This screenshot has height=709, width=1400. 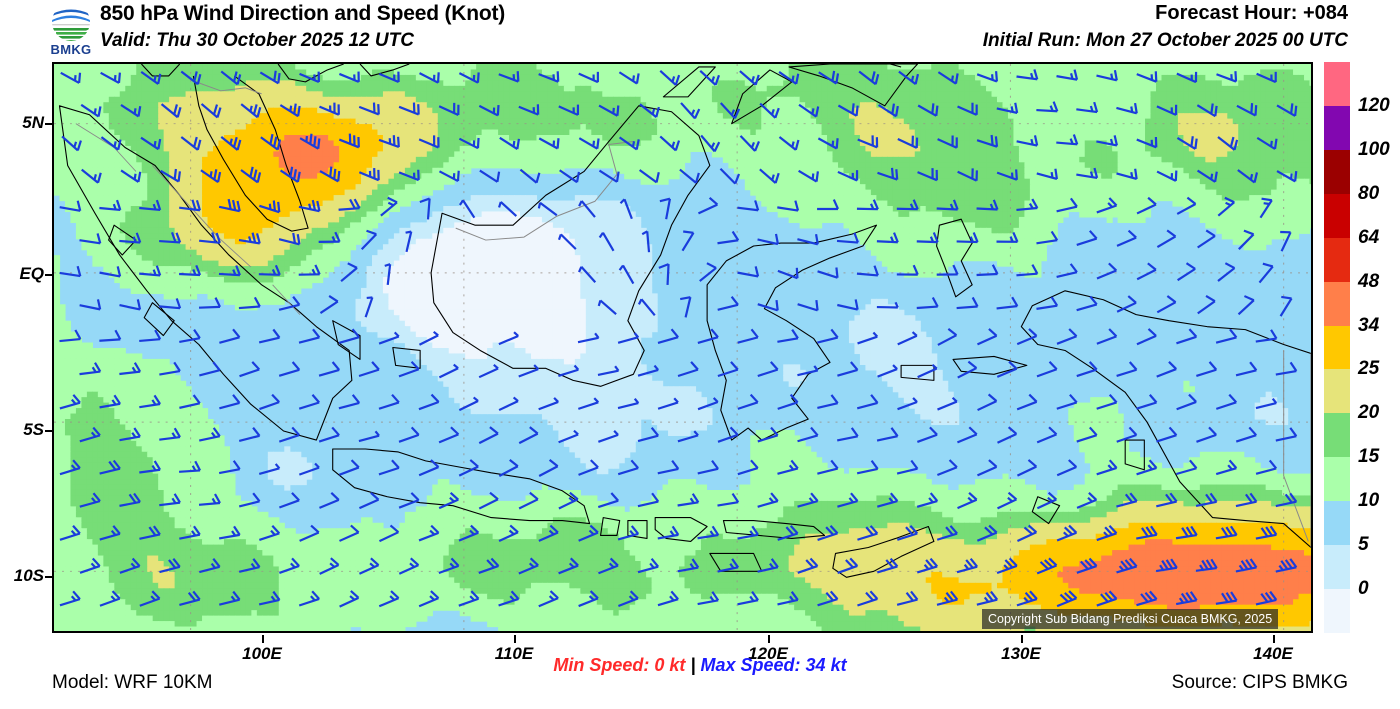 I want to click on bmkg-logo-mark, so click(x=71, y=22).